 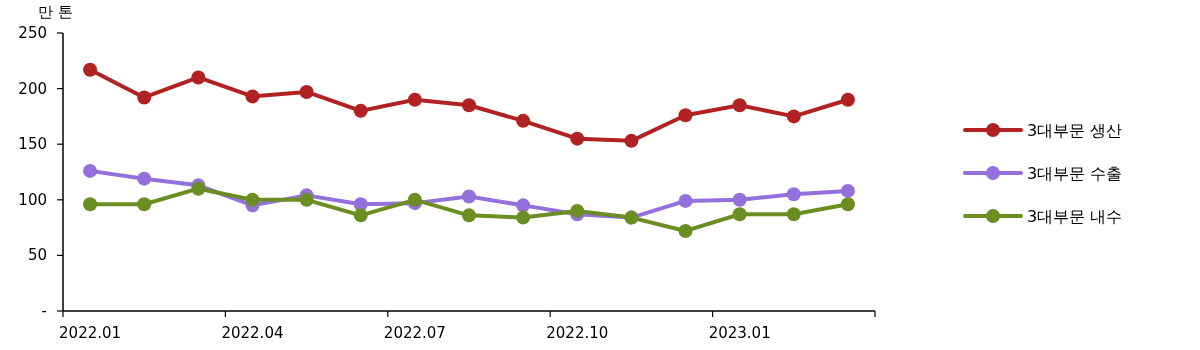 What do you see at coordinates (739, 333) in the screenshot?
I see `x-tick-label: 2023.01` at bounding box center [739, 333].